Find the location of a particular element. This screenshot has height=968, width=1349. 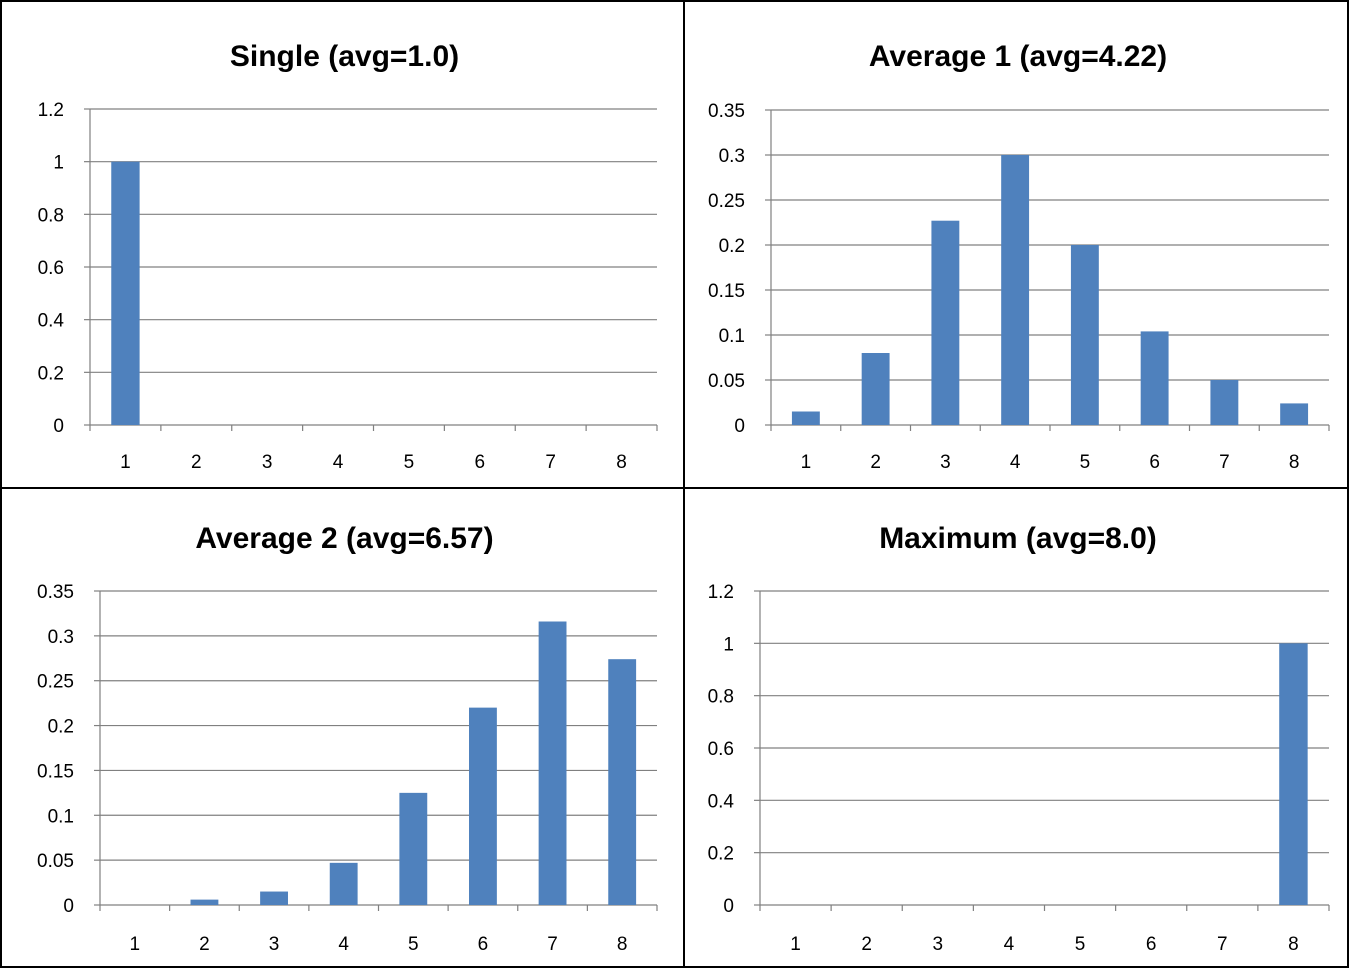

chart-title: Maximum (avg=8.0) is located at coordinates (1018, 538).